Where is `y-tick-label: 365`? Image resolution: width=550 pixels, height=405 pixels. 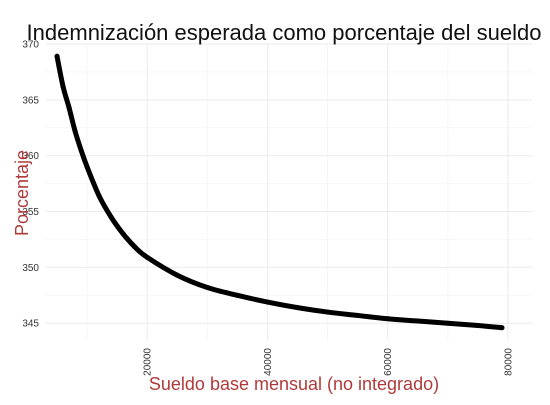
y-tick-label: 365 is located at coordinates (30, 100).